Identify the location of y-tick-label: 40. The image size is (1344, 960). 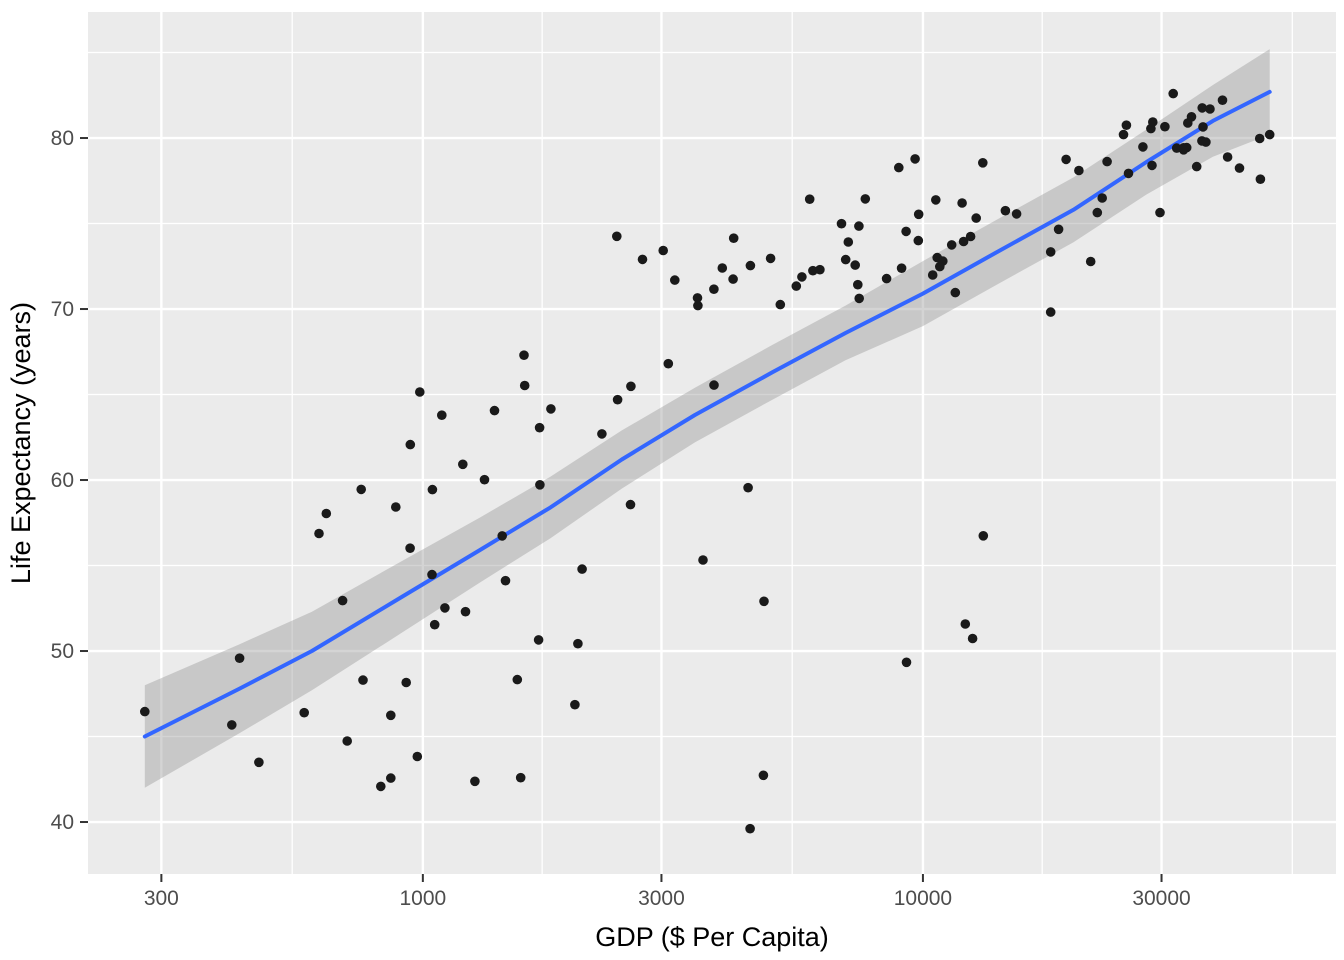
(62, 822).